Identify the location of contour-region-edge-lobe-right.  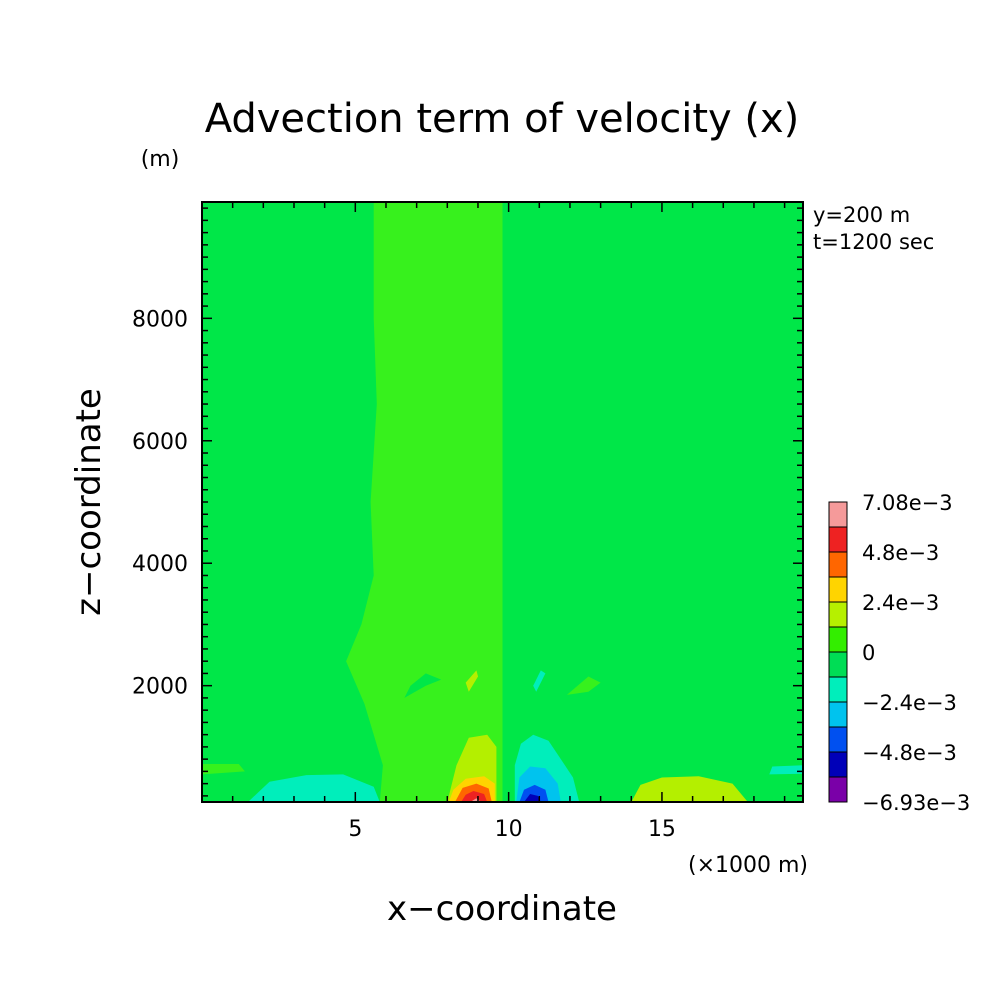
(786, 770).